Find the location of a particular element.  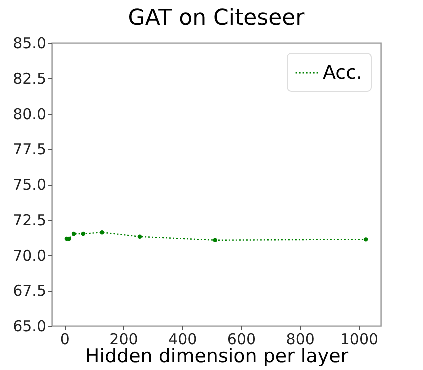

y-tick-label: 67.5 is located at coordinates (29, 291).